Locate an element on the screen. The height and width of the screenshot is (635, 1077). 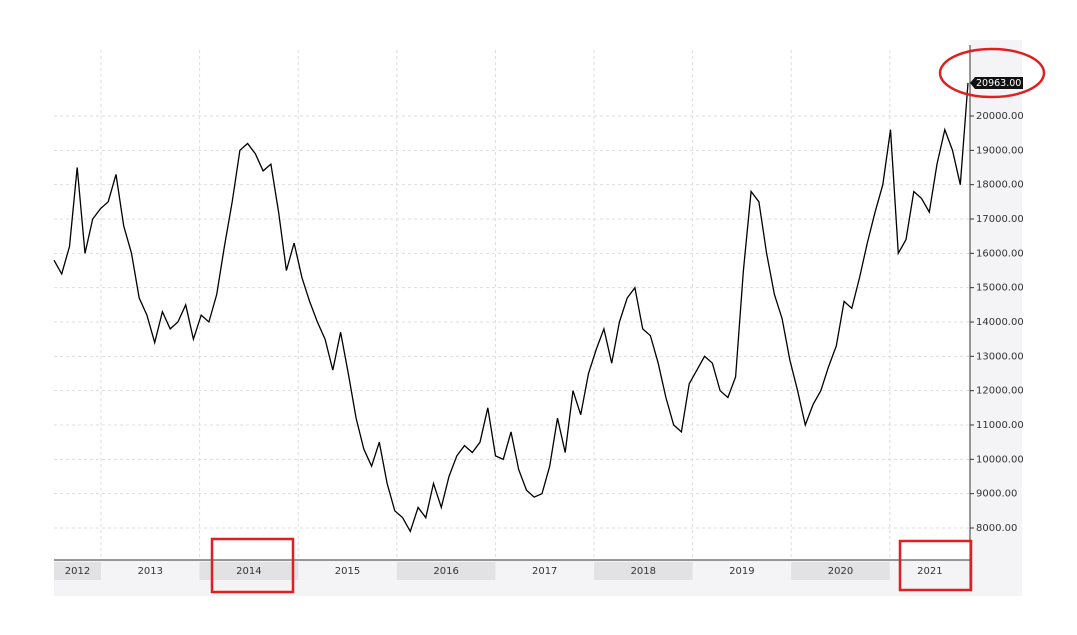
x-tick-label: 2013 is located at coordinates (150, 571).